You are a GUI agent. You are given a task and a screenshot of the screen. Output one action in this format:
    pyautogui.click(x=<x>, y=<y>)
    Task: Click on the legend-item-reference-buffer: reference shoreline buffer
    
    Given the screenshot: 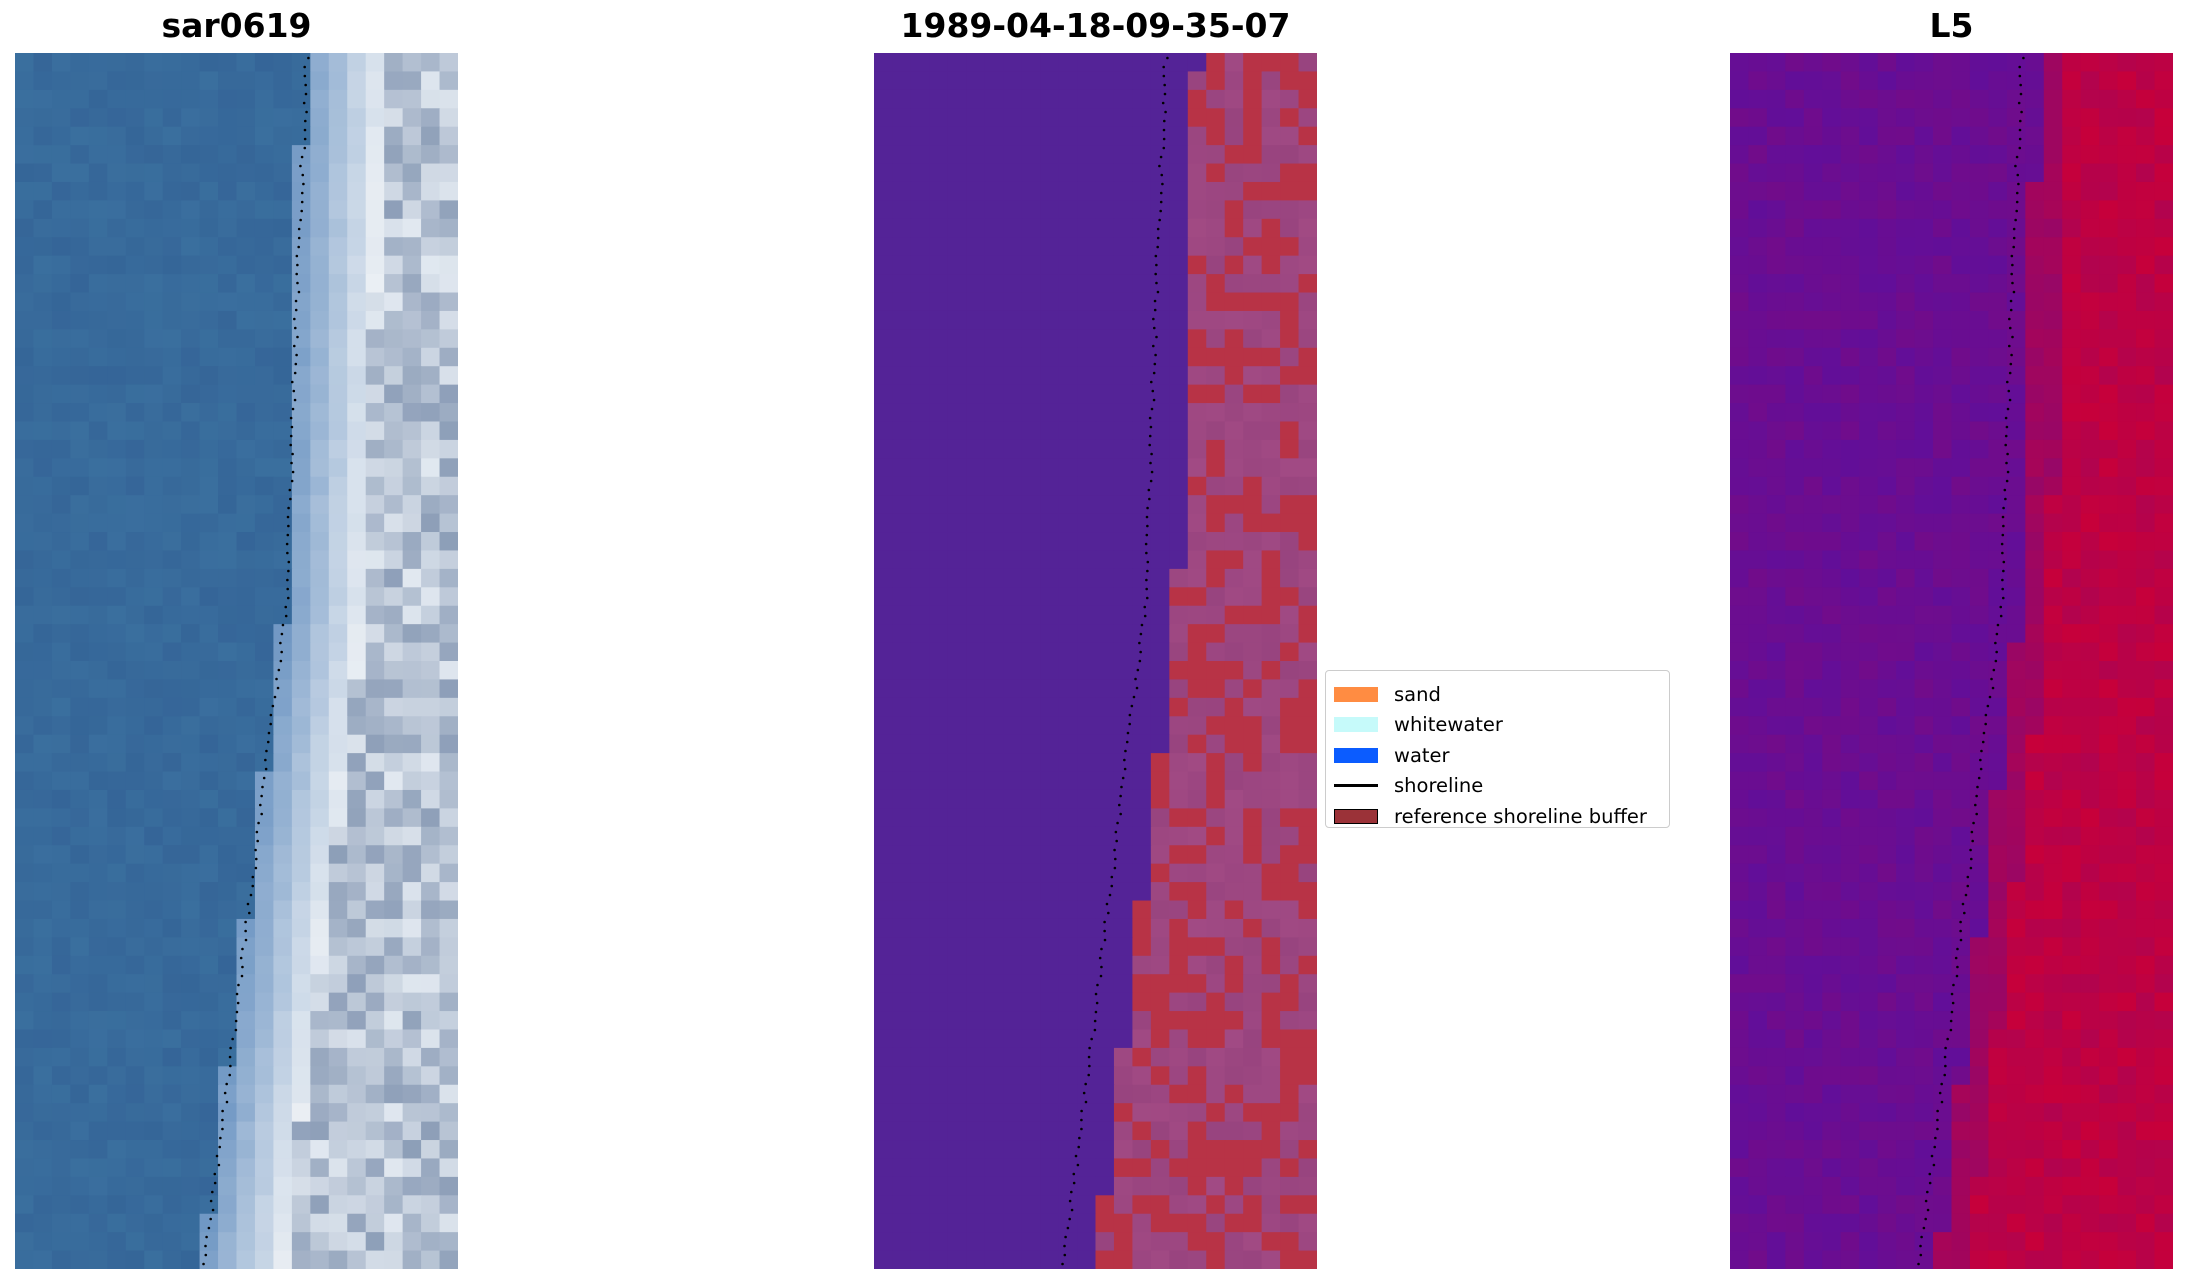 What is the action you would take?
    pyautogui.click(x=1501, y=816)
    